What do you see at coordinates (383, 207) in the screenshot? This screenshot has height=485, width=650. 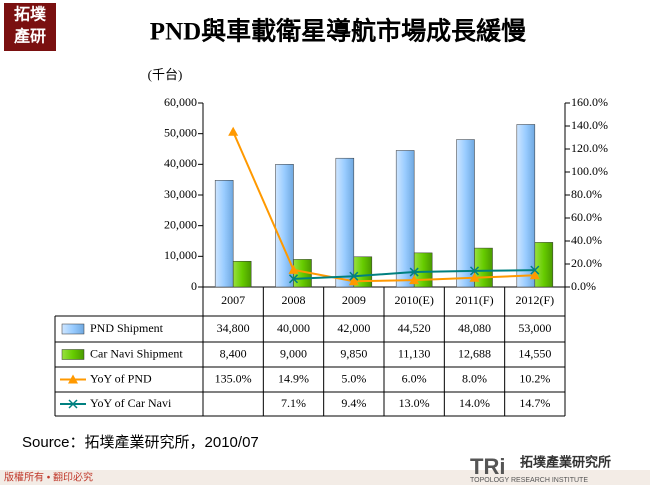 I see `line` at bounding box center [383, 207].